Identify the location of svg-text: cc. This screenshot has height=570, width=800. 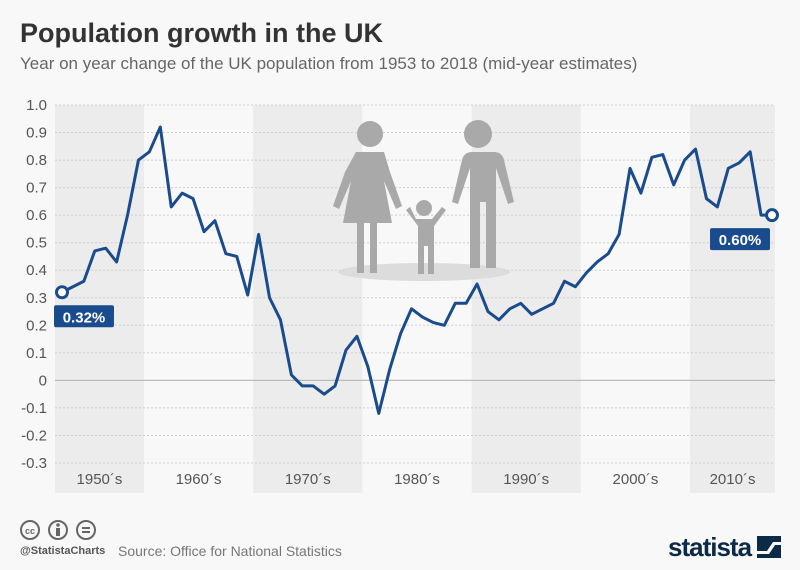
(30, 531).